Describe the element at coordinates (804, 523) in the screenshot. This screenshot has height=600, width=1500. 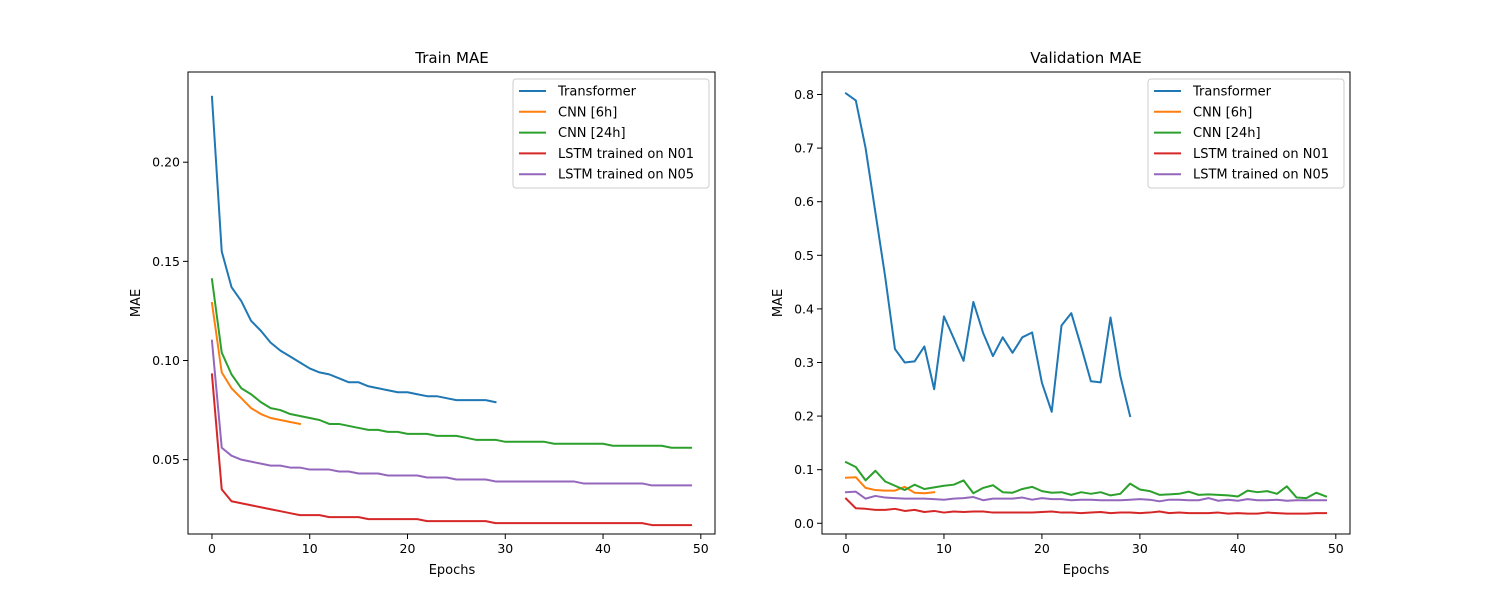
I see `y-tick-label: 0.0` at that location.